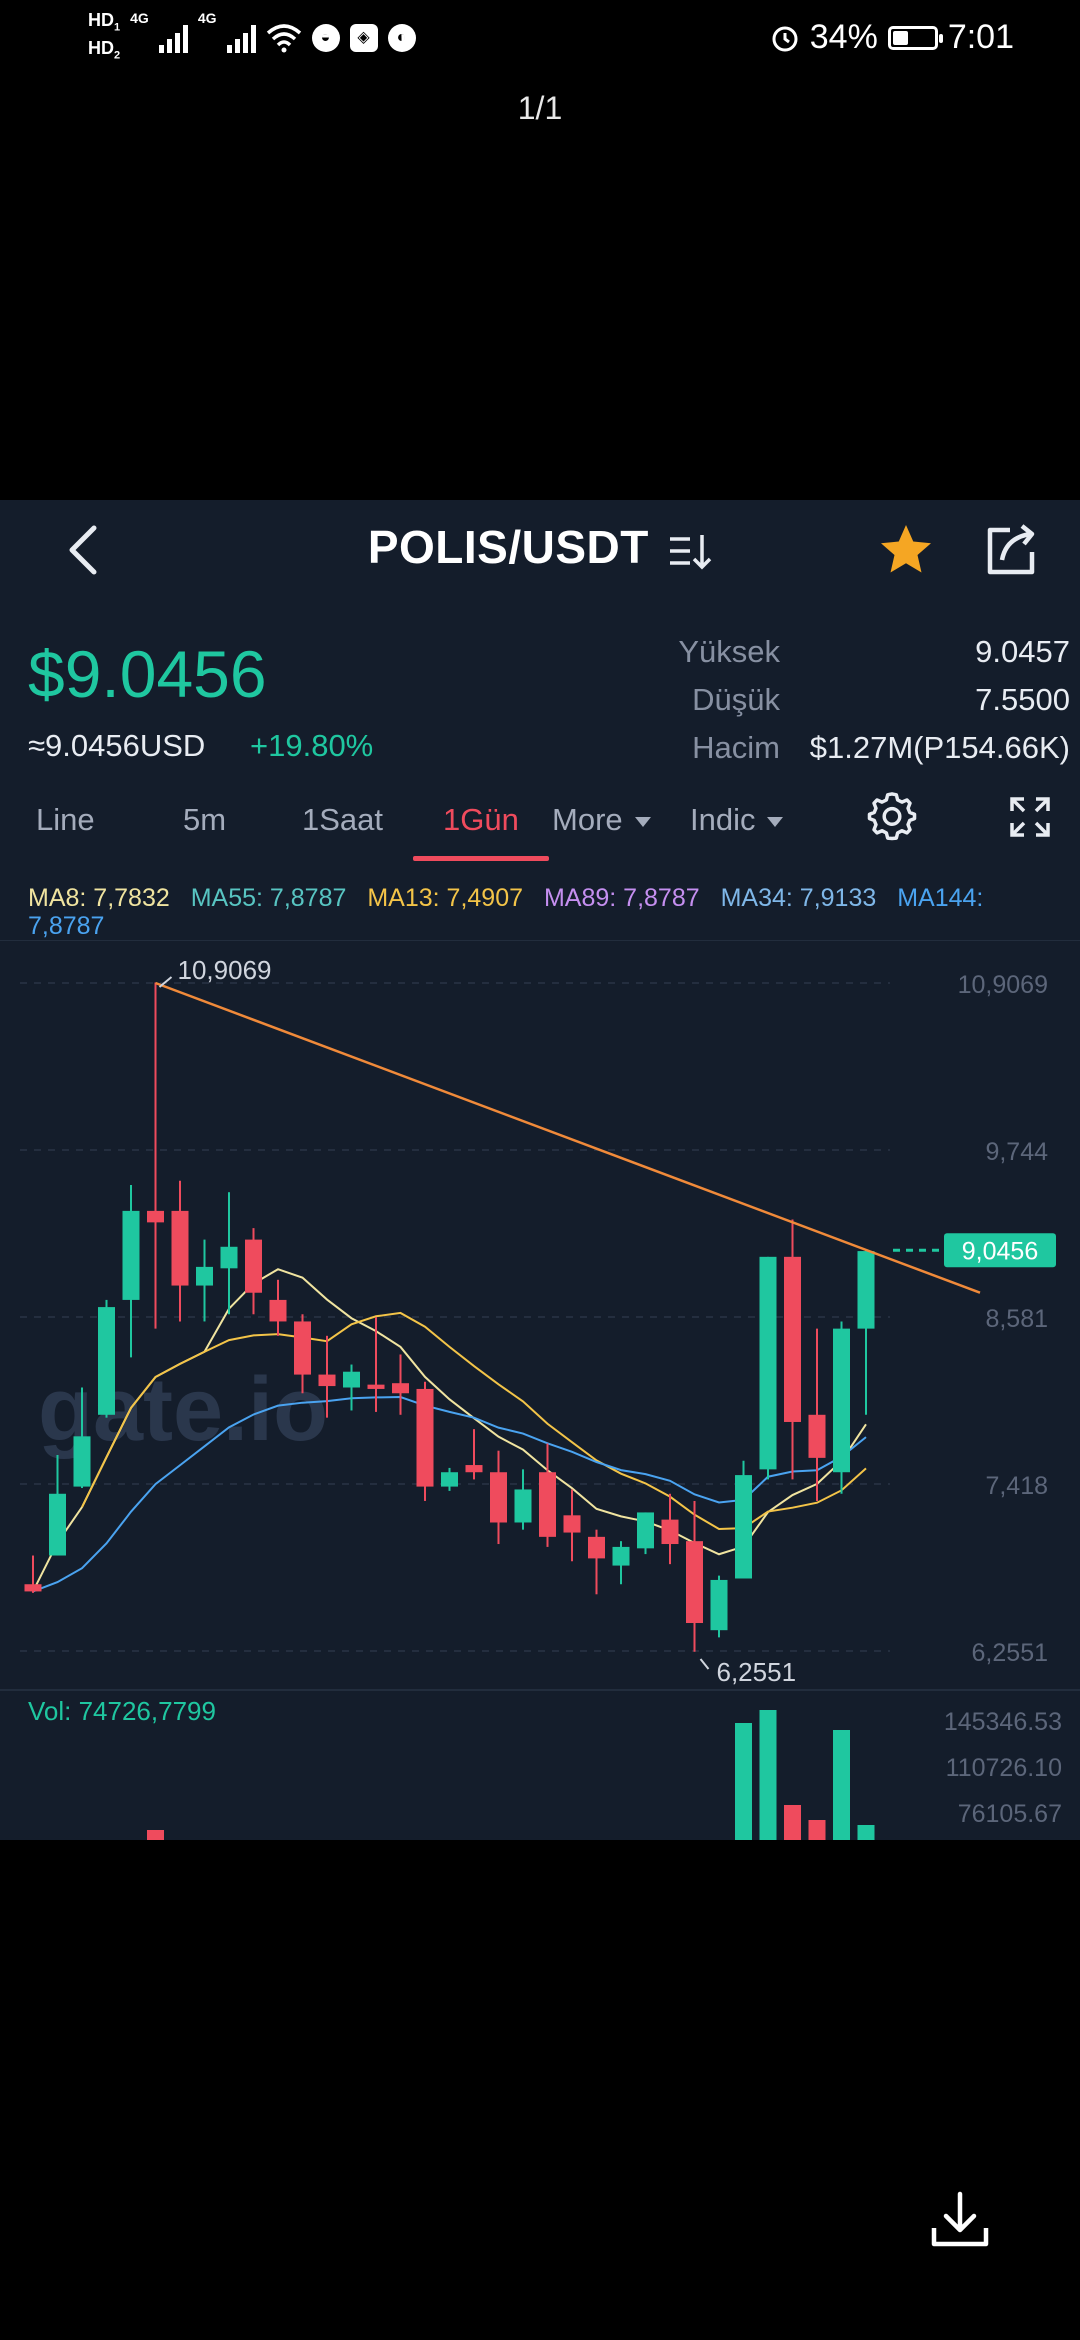  What do you see at coordinates (1022, 699) in the screenshot?
I see `stat-low-value: 7.5500` at bounding box center [1022, 699].